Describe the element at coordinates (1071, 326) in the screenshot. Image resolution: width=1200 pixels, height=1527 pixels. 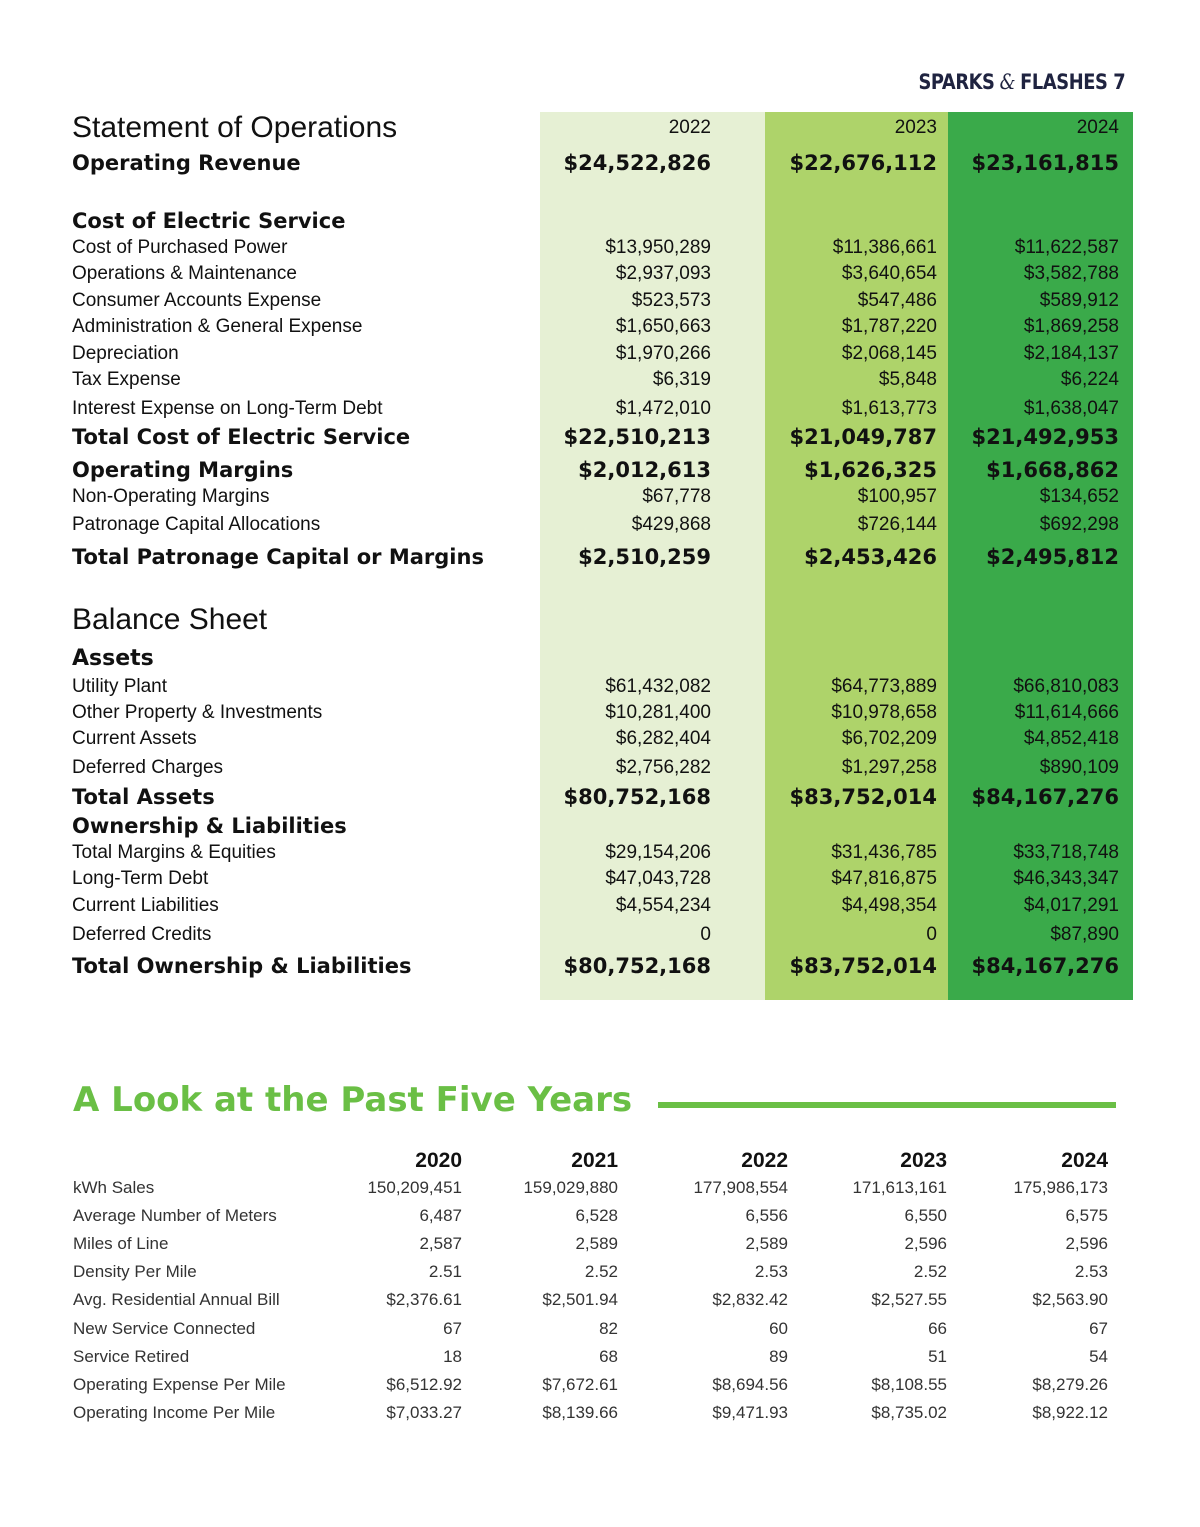
I see `row-value-2024: $1,869,258` at that location.